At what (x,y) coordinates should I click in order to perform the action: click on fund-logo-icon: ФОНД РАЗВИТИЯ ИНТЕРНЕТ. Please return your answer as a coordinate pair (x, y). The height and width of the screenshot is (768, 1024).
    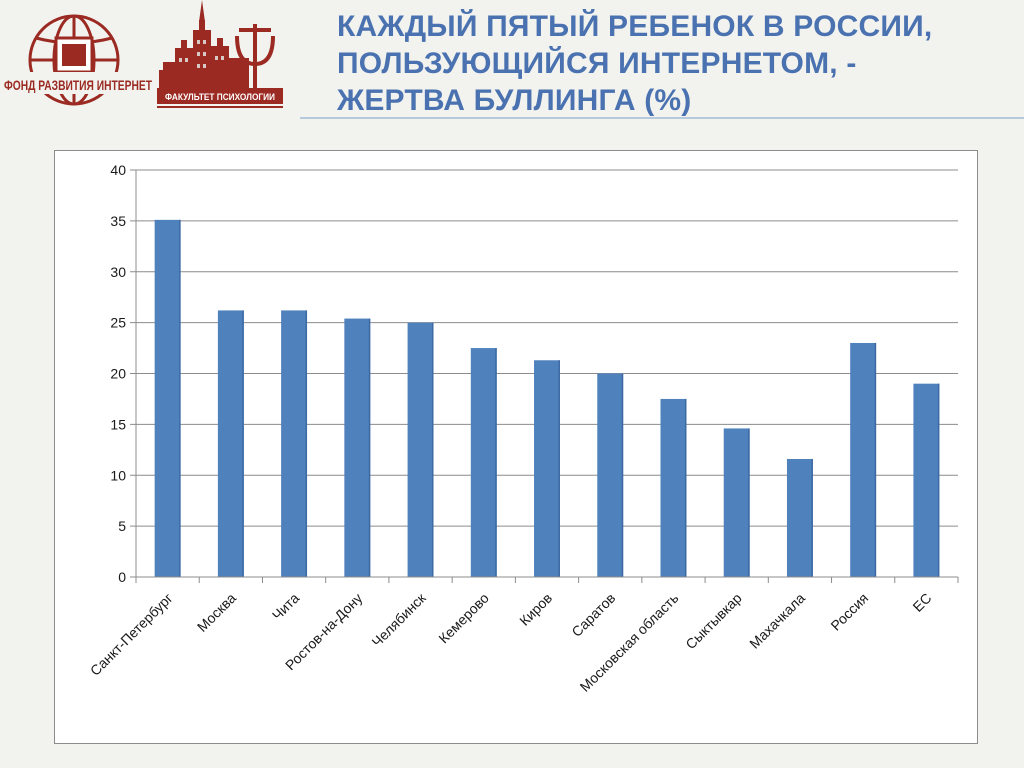
    Looking at the image, I should click on (78, 60).